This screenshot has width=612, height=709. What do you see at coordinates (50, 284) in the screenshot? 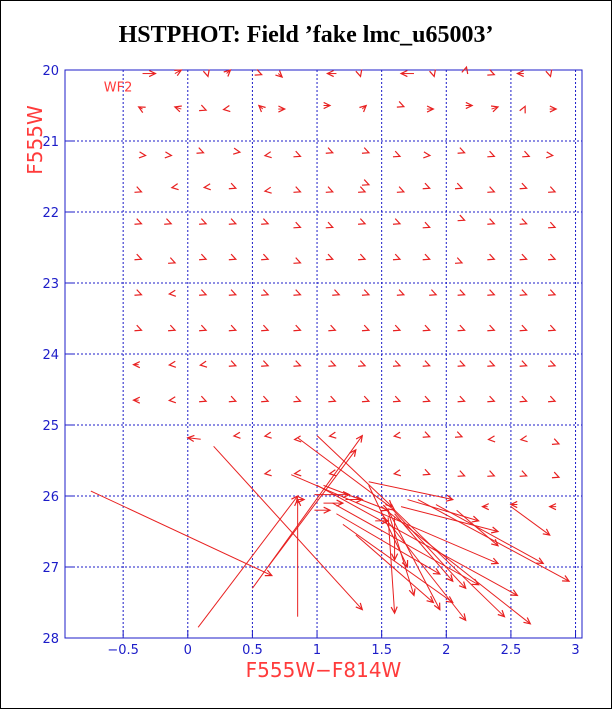
I see `y-tick-label: 23` at bounding box center [50, 284].